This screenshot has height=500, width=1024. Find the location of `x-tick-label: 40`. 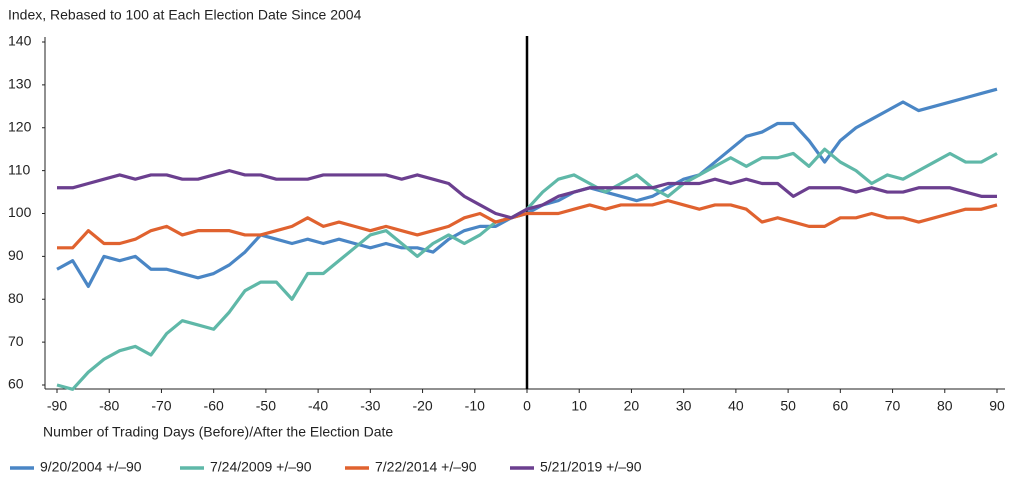

x-tick-label: 40 is located at coordinates (736, 406).